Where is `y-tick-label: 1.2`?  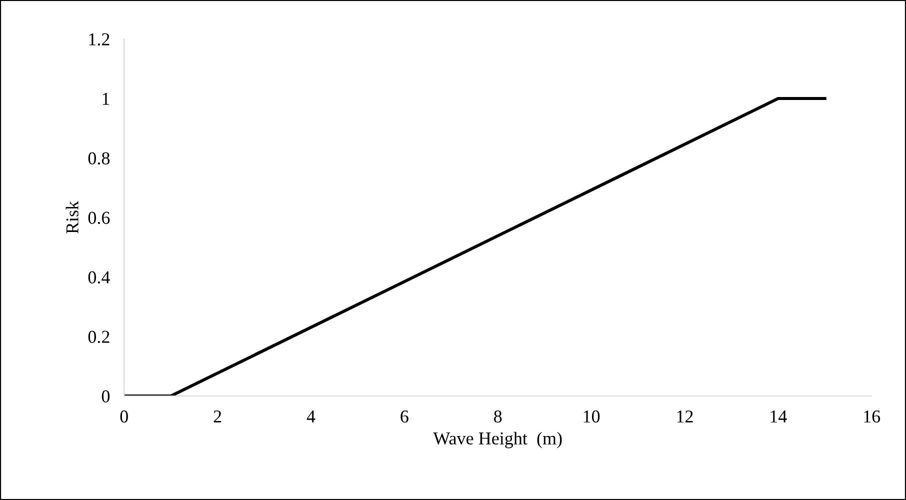
y-tick-label: 1.2 is located at coordinates (99, 39).